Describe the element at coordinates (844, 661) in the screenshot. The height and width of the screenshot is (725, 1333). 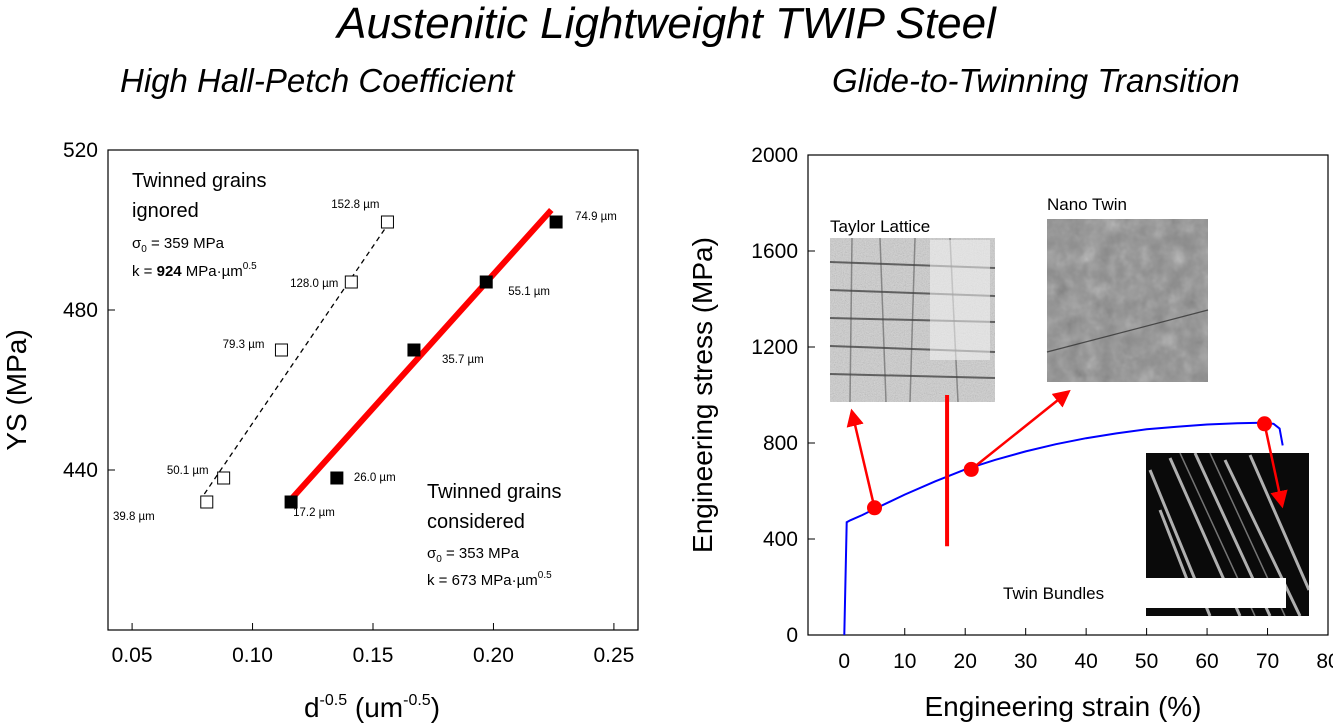
I see `right-x-tick-label: 0` at that location.